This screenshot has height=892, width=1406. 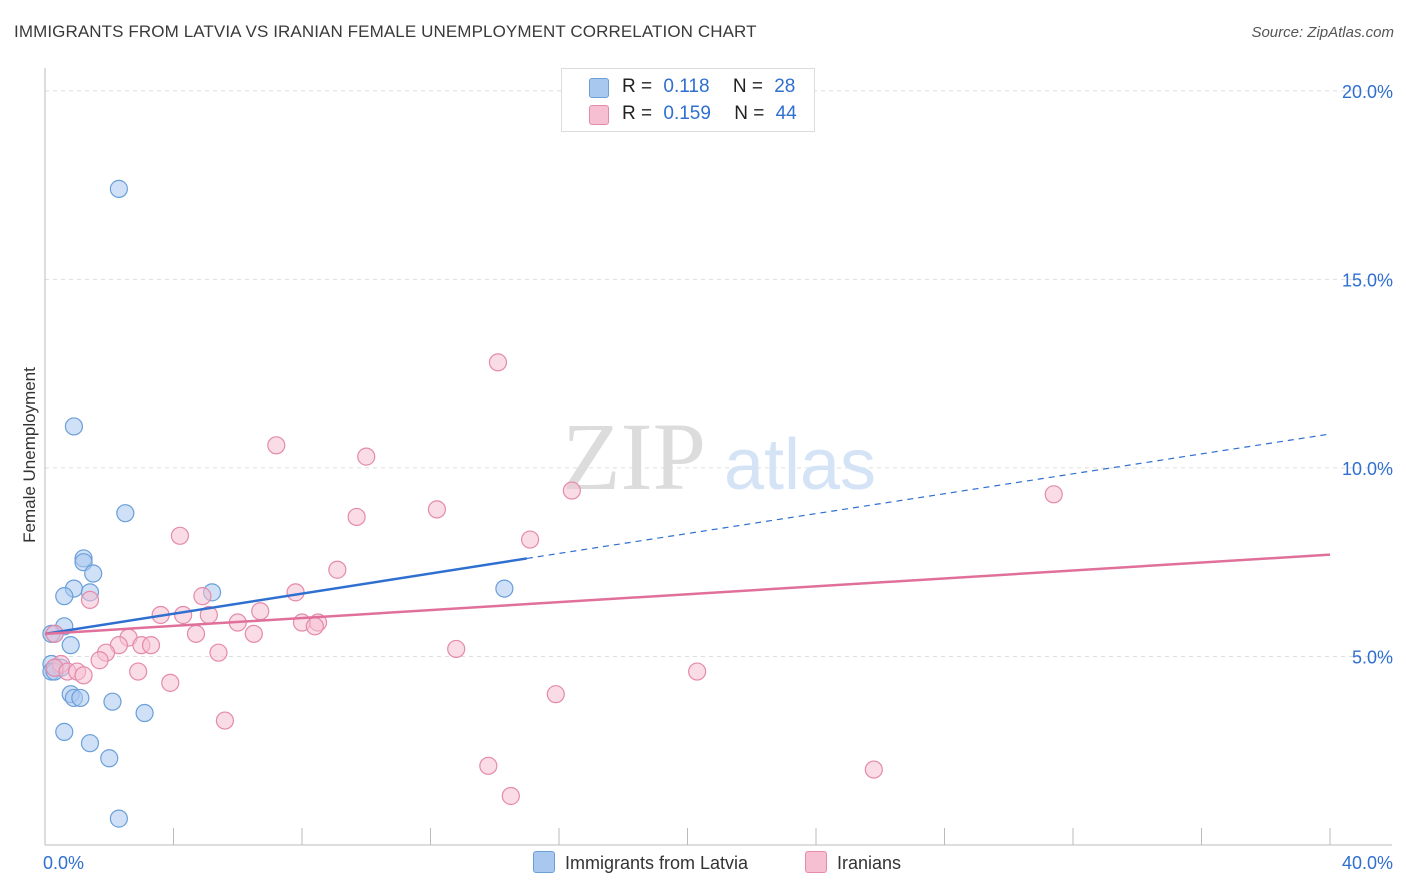 What do you see at coordinates (1367, 469) in the screenshot?
I see `y-tick-label: 10.0%` at bounding box center [1367, 469].